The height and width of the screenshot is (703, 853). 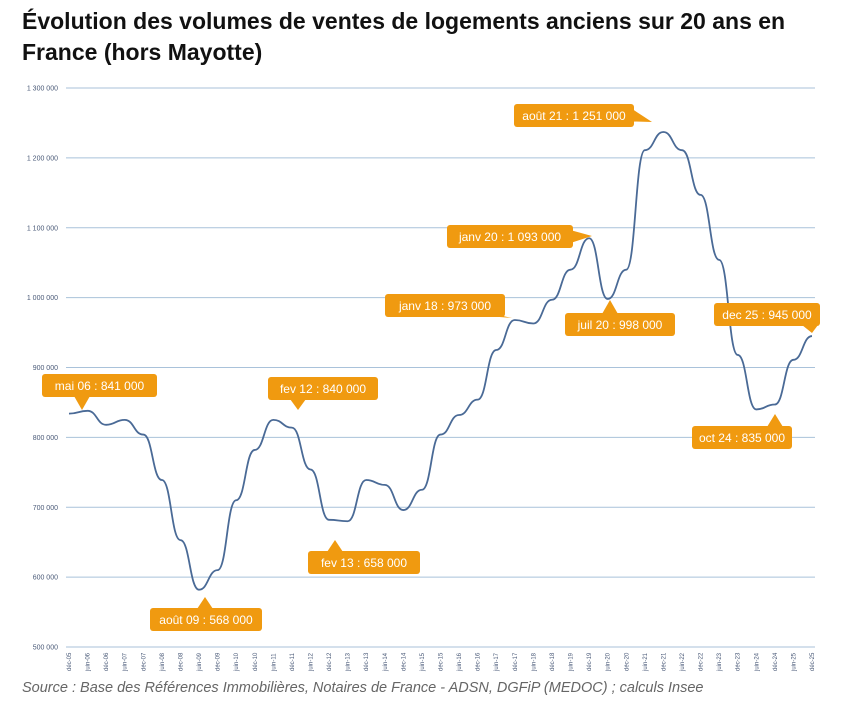 What do you see at coordinates (664, 661) in the screenshot?
I see `x-tick-label: déc-21` at bounding box center [664, 661].